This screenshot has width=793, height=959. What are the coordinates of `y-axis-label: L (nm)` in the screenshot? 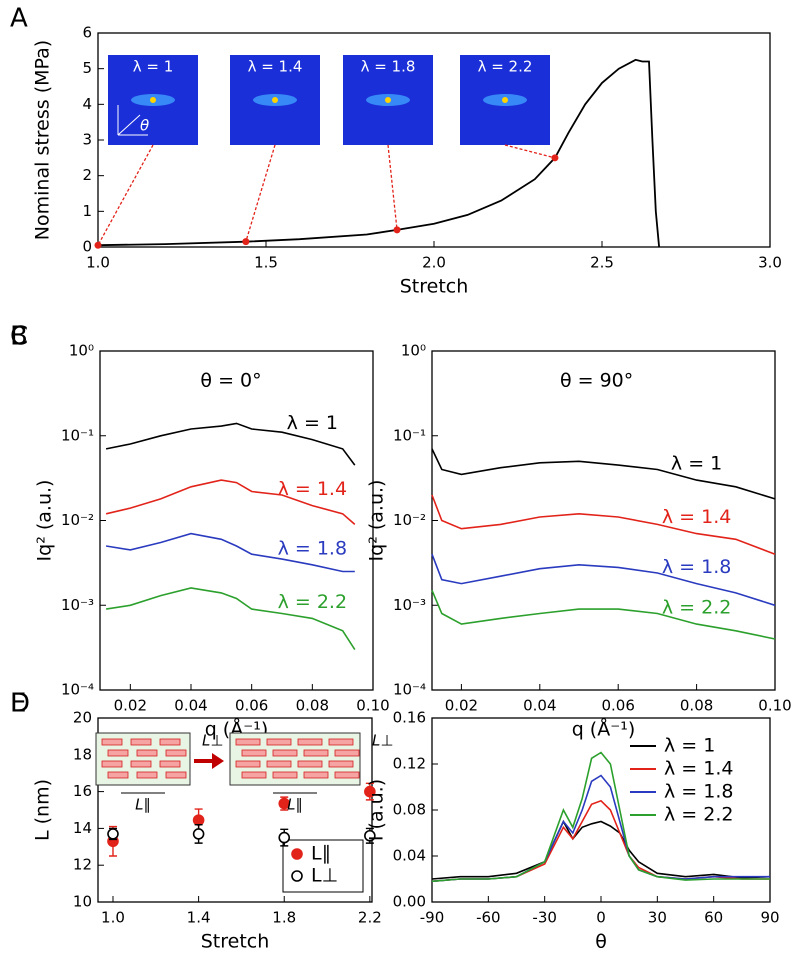 It's located at (43, 810).